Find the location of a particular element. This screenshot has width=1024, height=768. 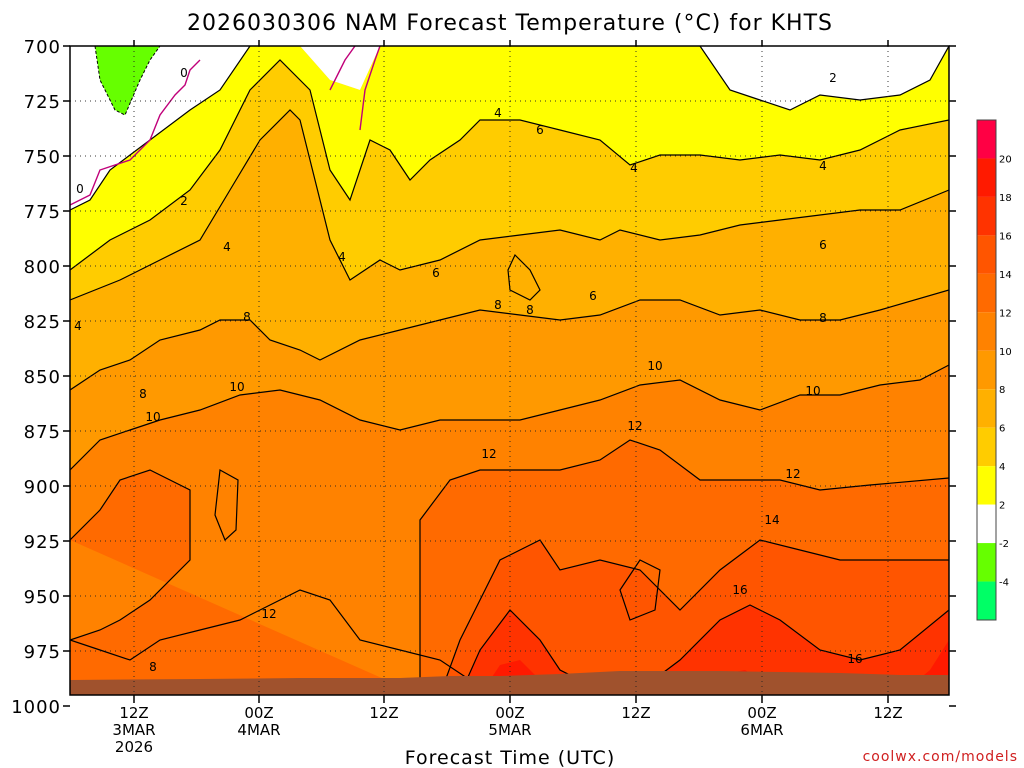

x-tick-label: 2026 is located at coordinates (134, 747).